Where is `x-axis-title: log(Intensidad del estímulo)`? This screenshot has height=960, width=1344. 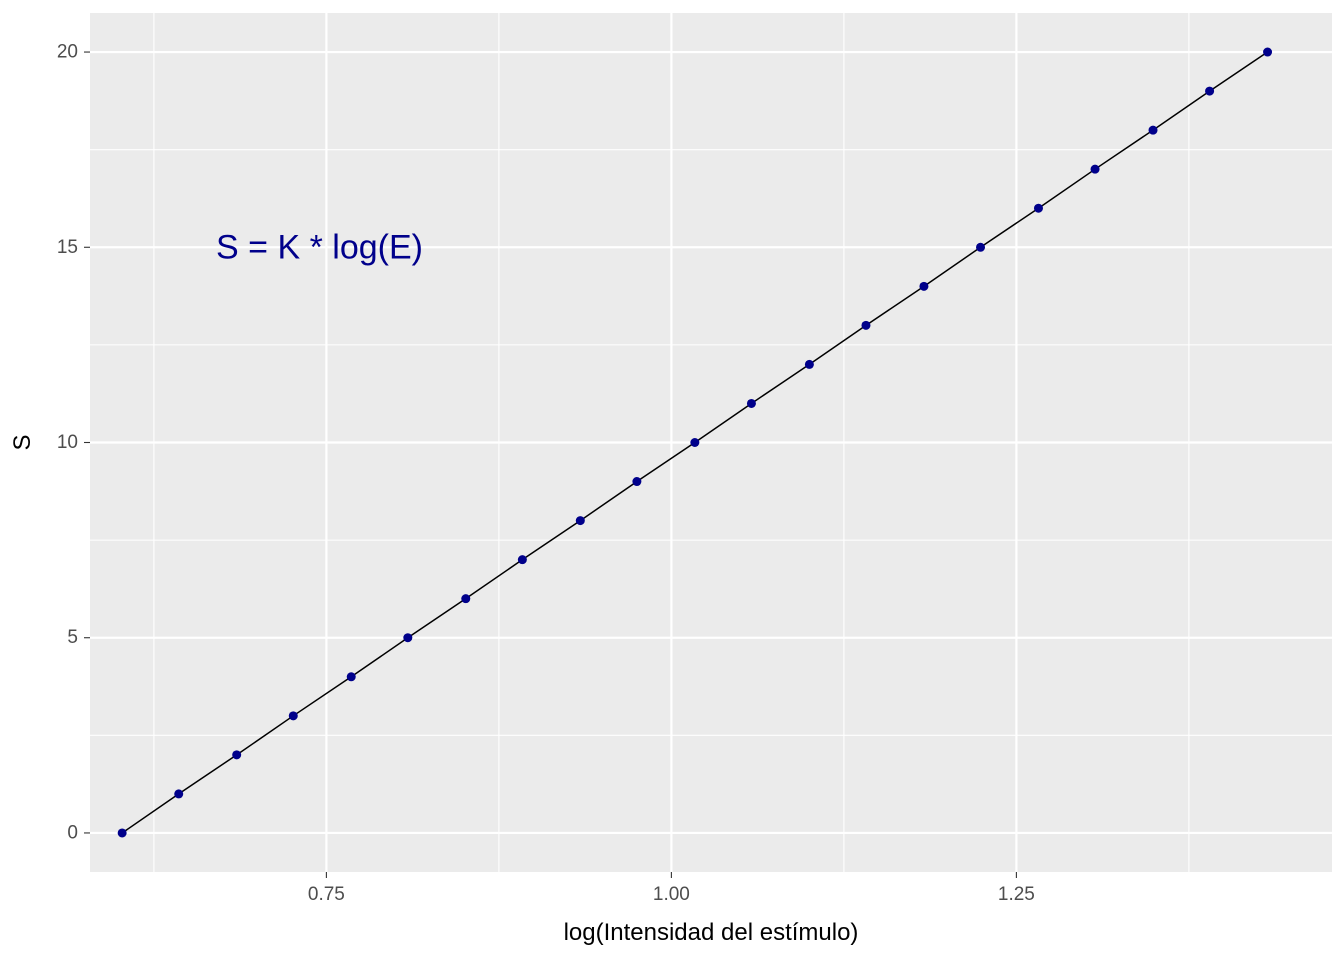 x-axis-title: log(Intensidad del estímulo) is located at coordinates (711, 932).